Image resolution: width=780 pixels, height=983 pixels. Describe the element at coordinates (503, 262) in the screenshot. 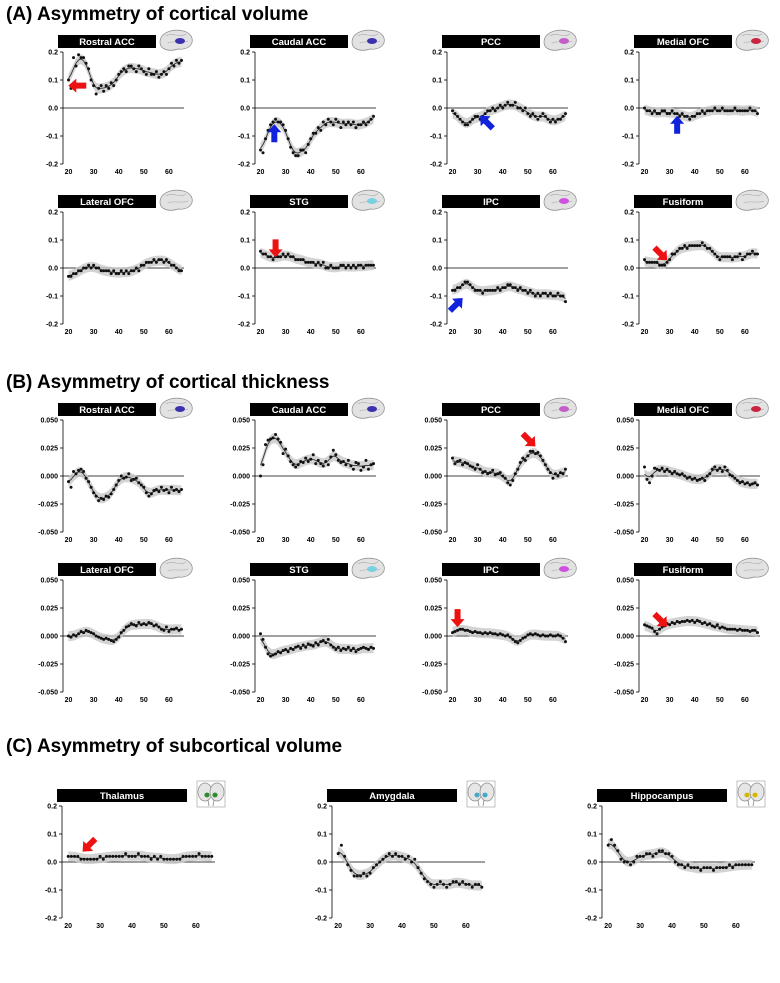

I see `panel-a-ipc: IPC 0.2 0.1 0.0 -0.1 -0.2 20 30 40 50 60` at that location.